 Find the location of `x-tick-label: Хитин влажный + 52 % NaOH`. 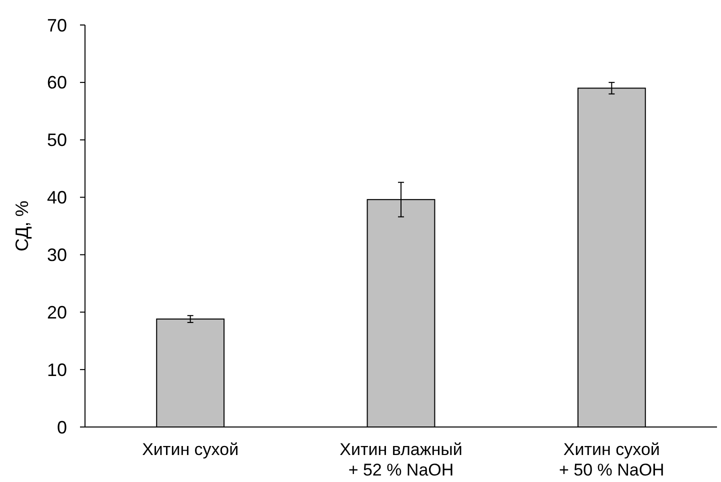

x-tick-label: Хитин влажный + 52 % NaOH is located at coordinates (401, 460).